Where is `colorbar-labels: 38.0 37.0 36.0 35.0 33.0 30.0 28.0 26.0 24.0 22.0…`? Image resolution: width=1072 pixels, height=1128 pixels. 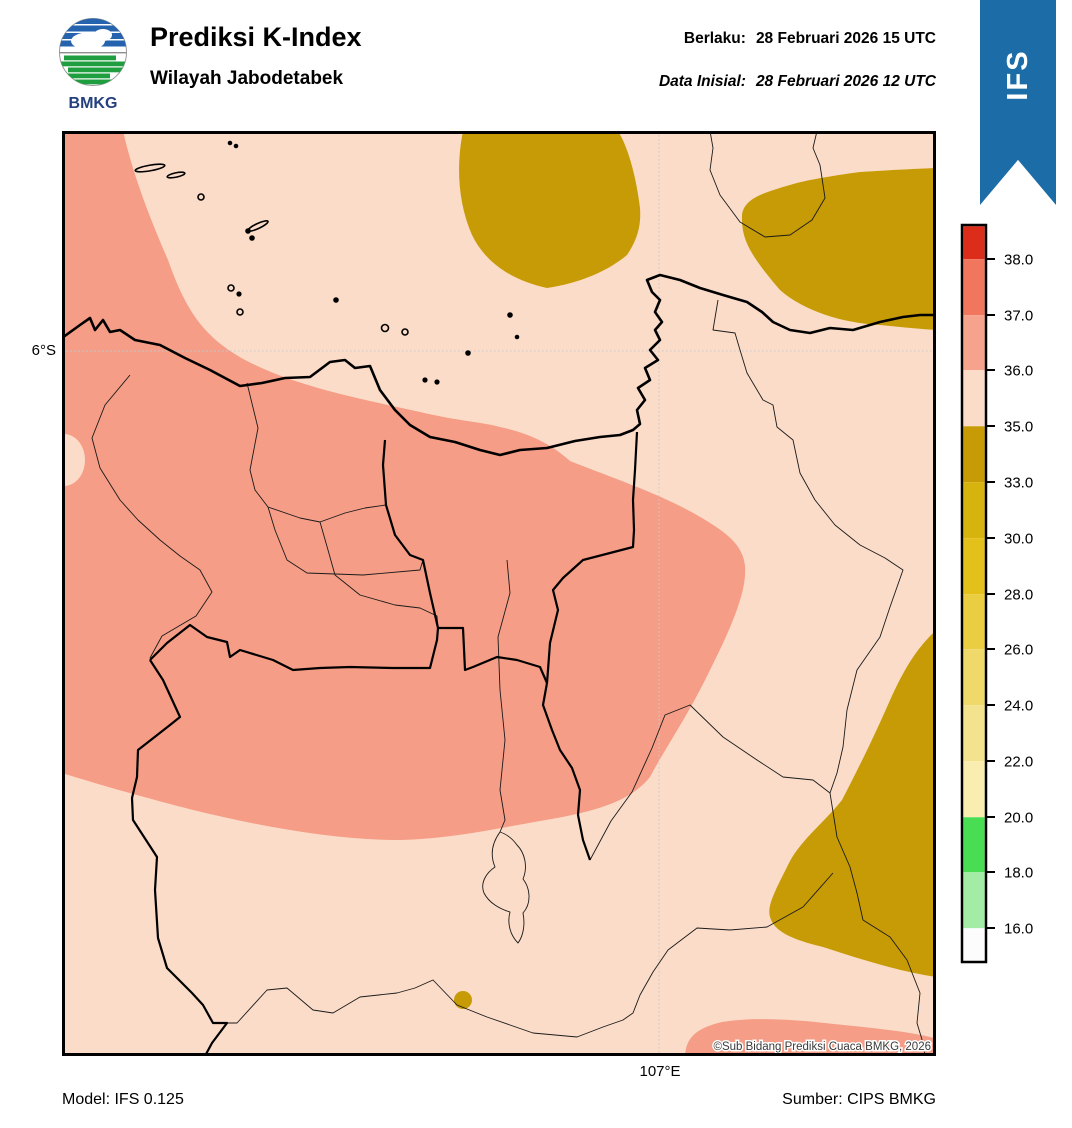 colorbar-labels: 38.0 37.0 36.0 35.0 33.0 30.0 28.0 26.0 24.0 22.0… is located at coordinates (1018, 595).